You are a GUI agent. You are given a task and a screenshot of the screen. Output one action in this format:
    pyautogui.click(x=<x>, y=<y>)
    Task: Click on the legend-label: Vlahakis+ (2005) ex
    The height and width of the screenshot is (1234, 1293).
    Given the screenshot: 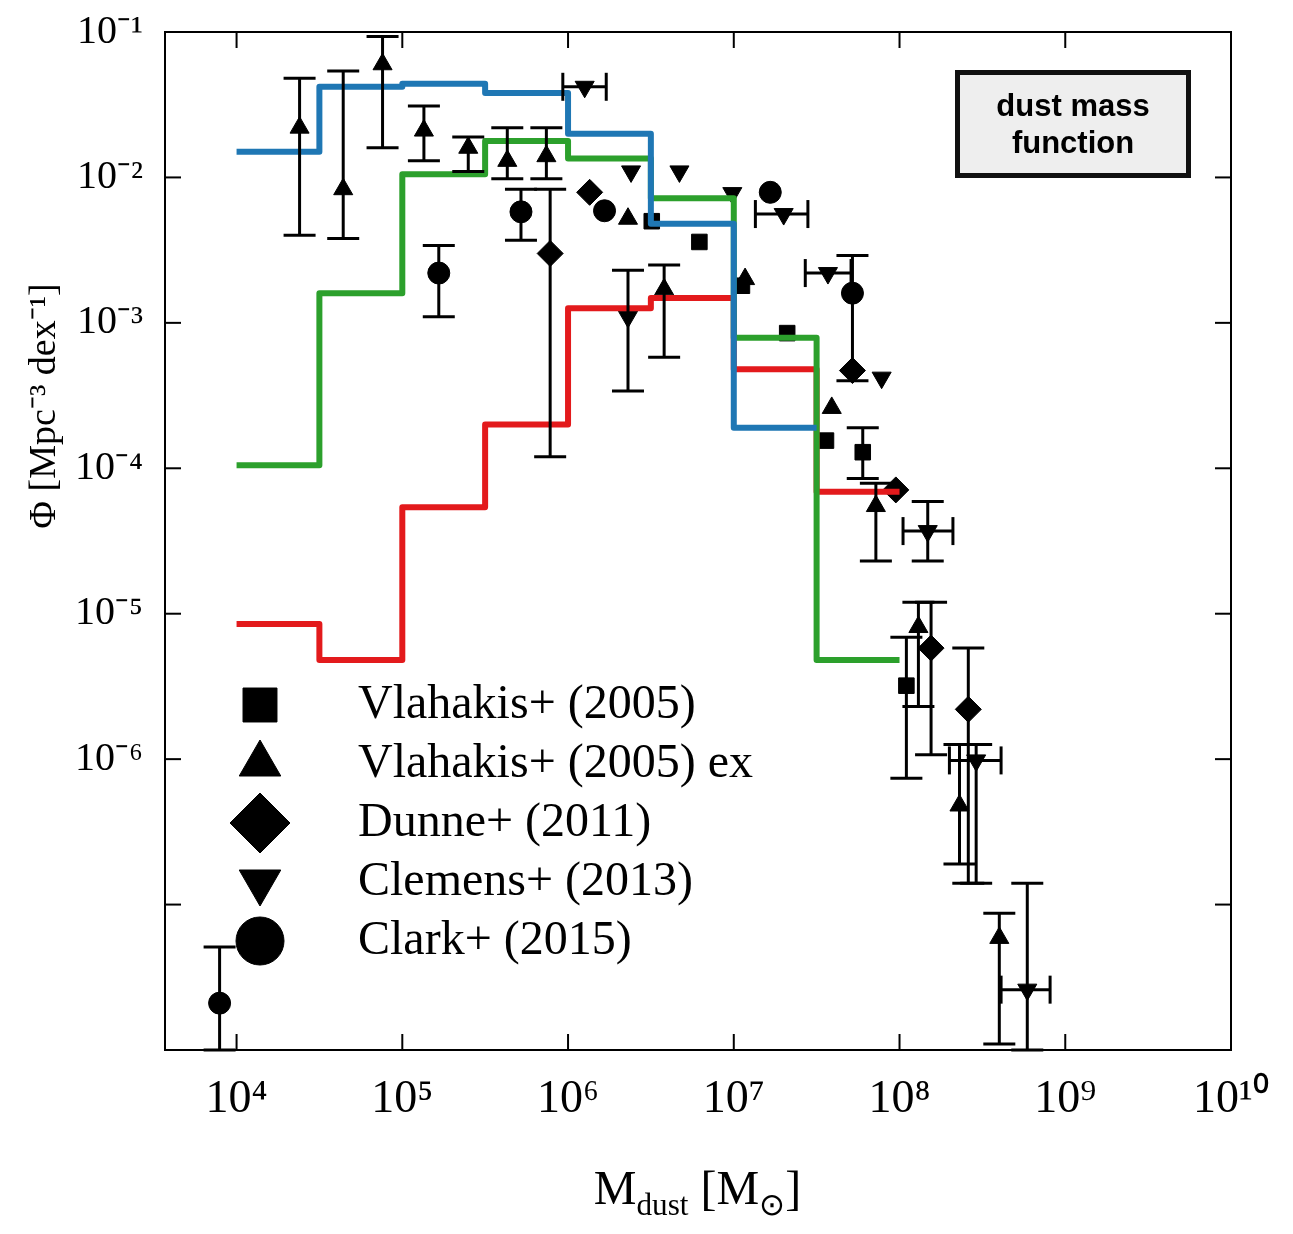 What is the action you would take?
    pyautogui.click(x=555, y=760)
    